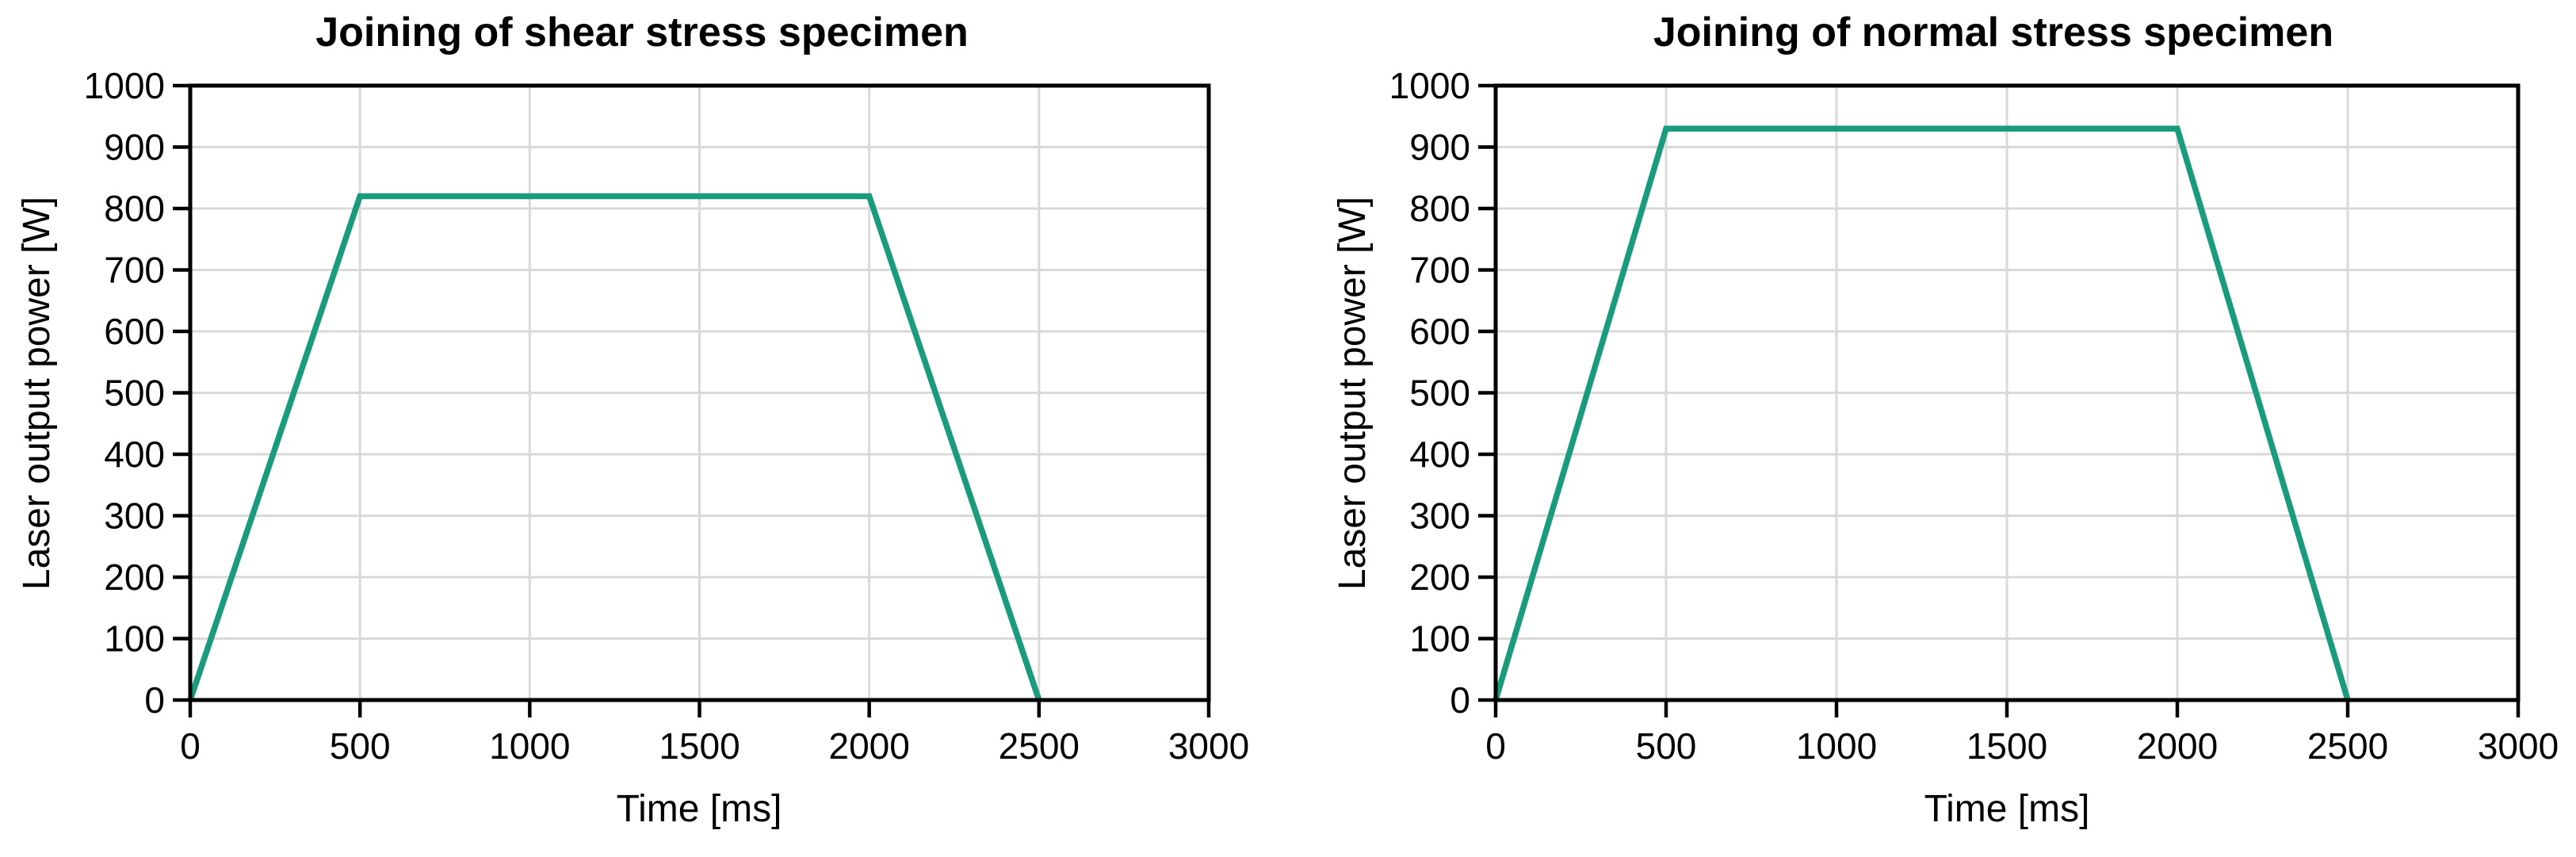 This screenshot has height=857, width=2576. I want to click on chart-title: Joining of normal stress specimen, so click(1993, 33).